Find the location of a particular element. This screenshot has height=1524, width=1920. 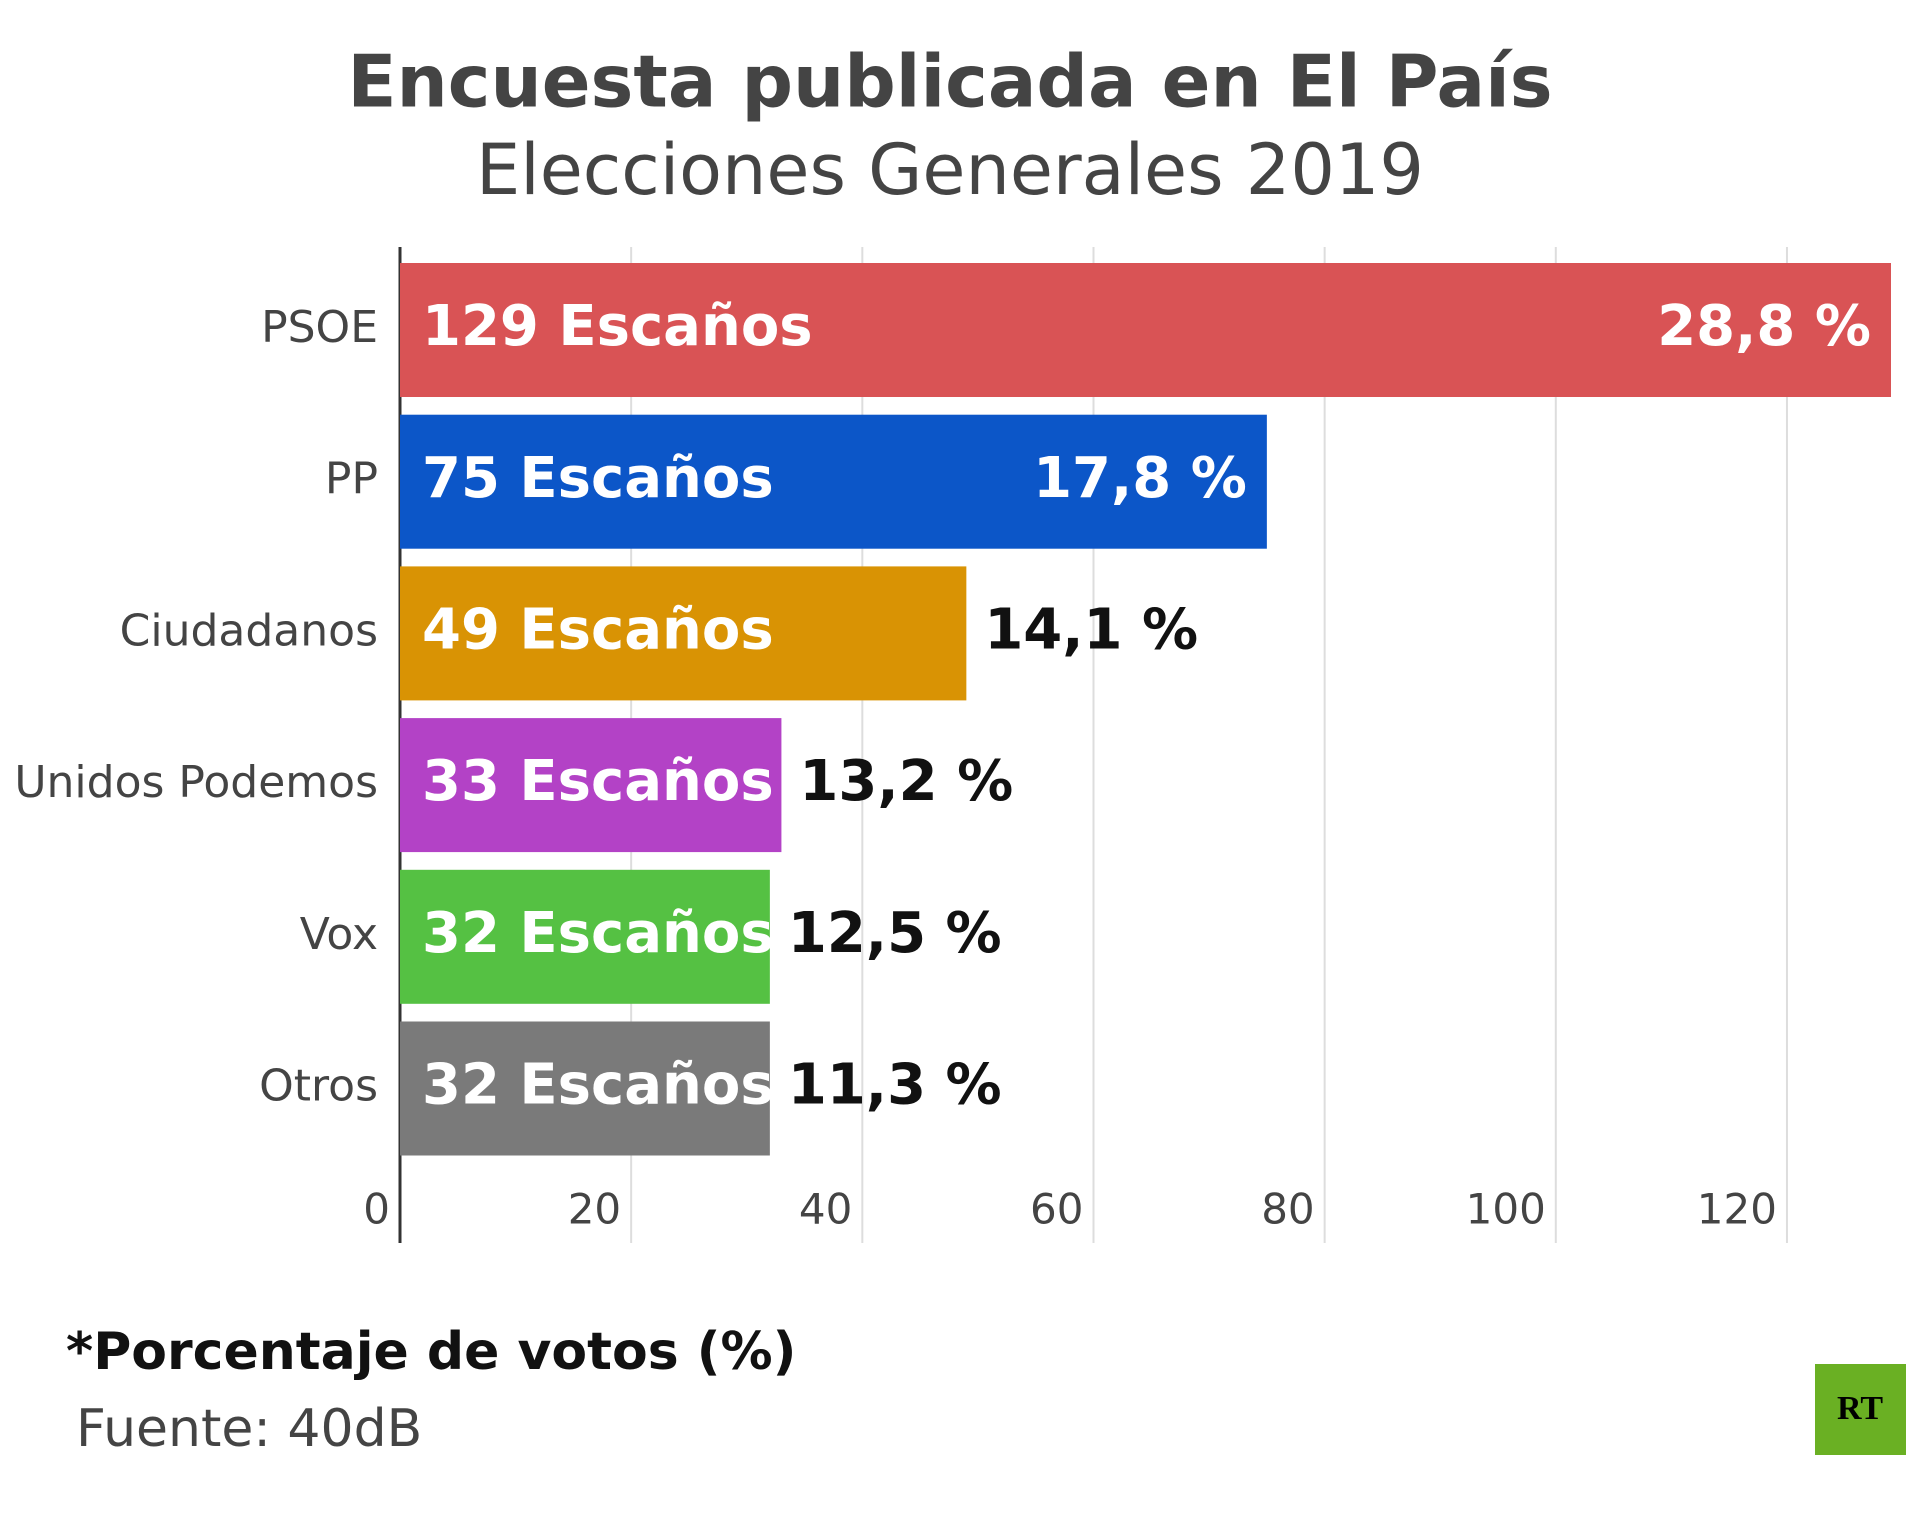

chart-title: Encuesta publicada en El País is located at coordinates (949, 82).